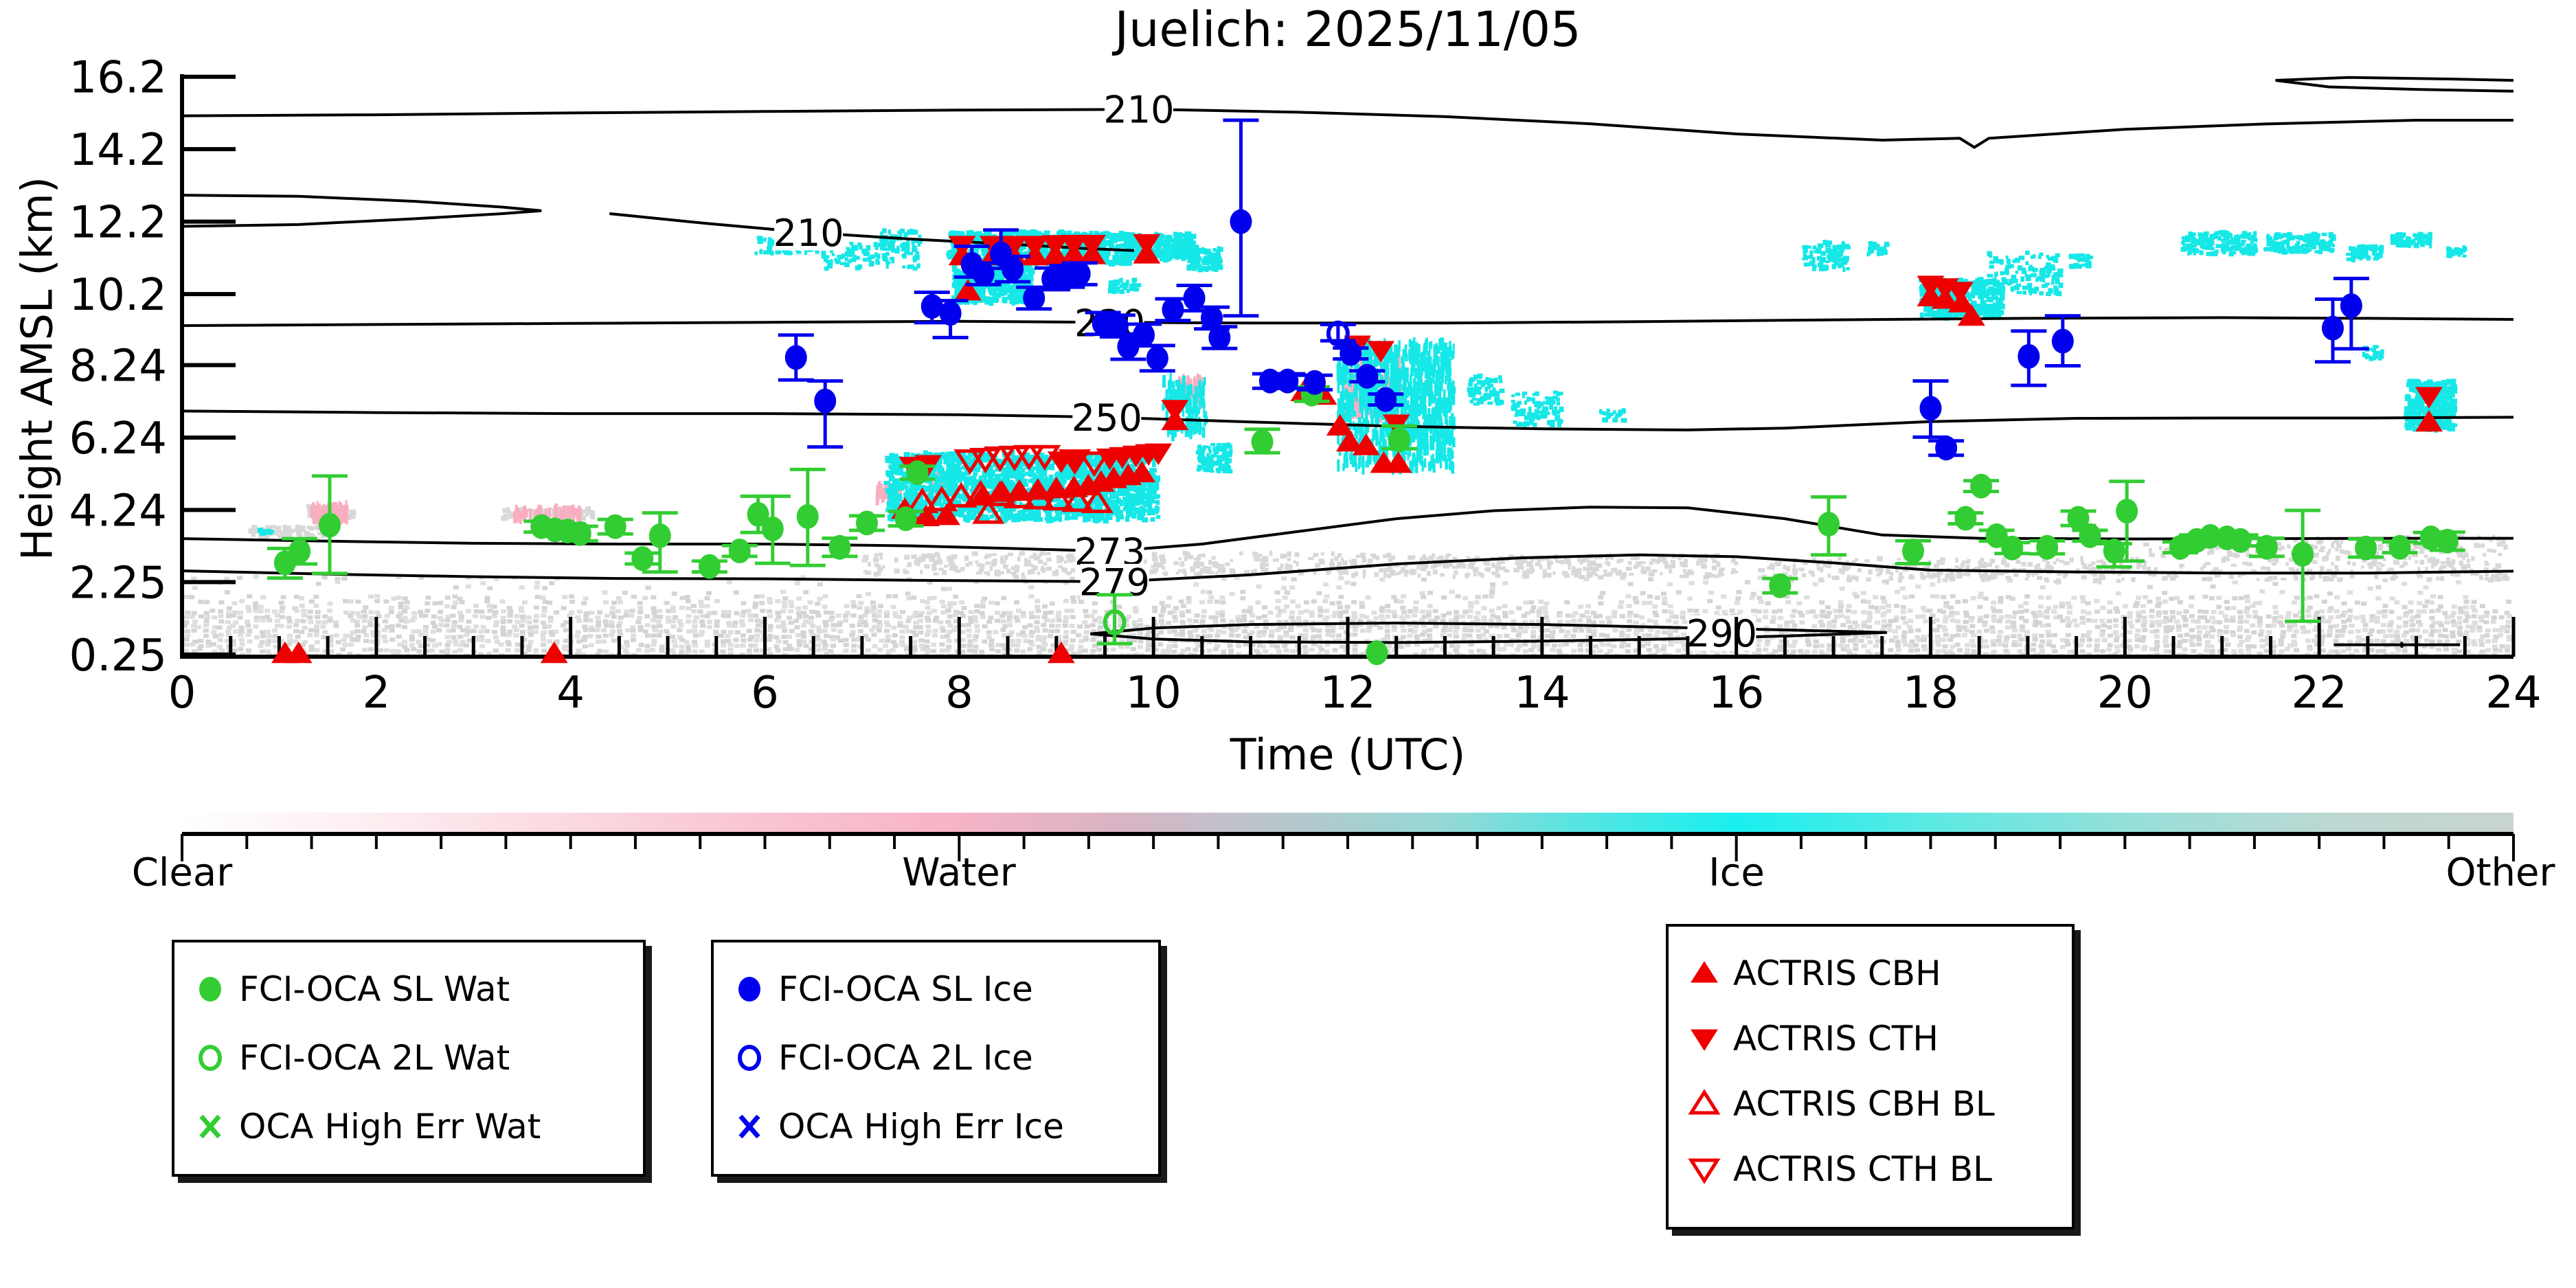 This screenshot has width=2576, height=1288. I want to click on legend-item-oca-high-err-wat: OCA High Err Wat, so click(408, 1126).